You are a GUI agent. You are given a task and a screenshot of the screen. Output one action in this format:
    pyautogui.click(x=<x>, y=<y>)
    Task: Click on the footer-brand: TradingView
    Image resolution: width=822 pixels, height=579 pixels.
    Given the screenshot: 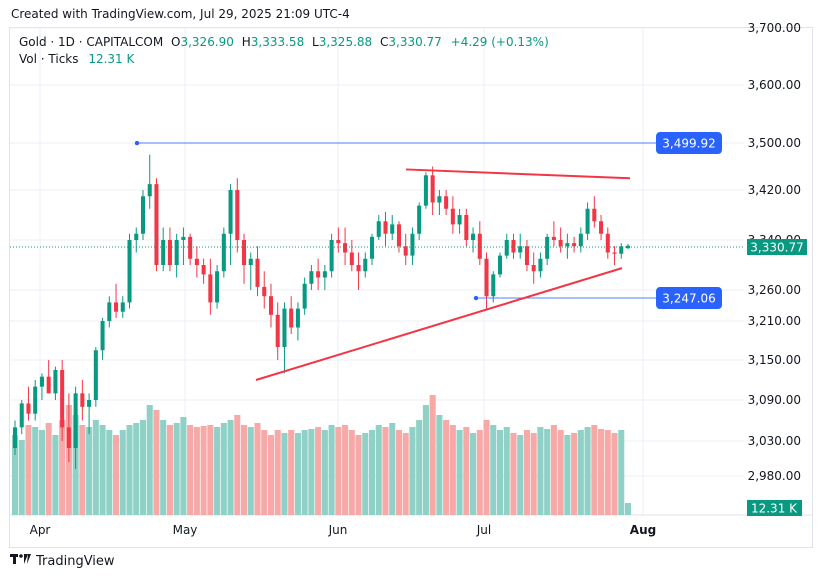 What is the action you would take?
    pyautogui.click(x=75, y=561)
    